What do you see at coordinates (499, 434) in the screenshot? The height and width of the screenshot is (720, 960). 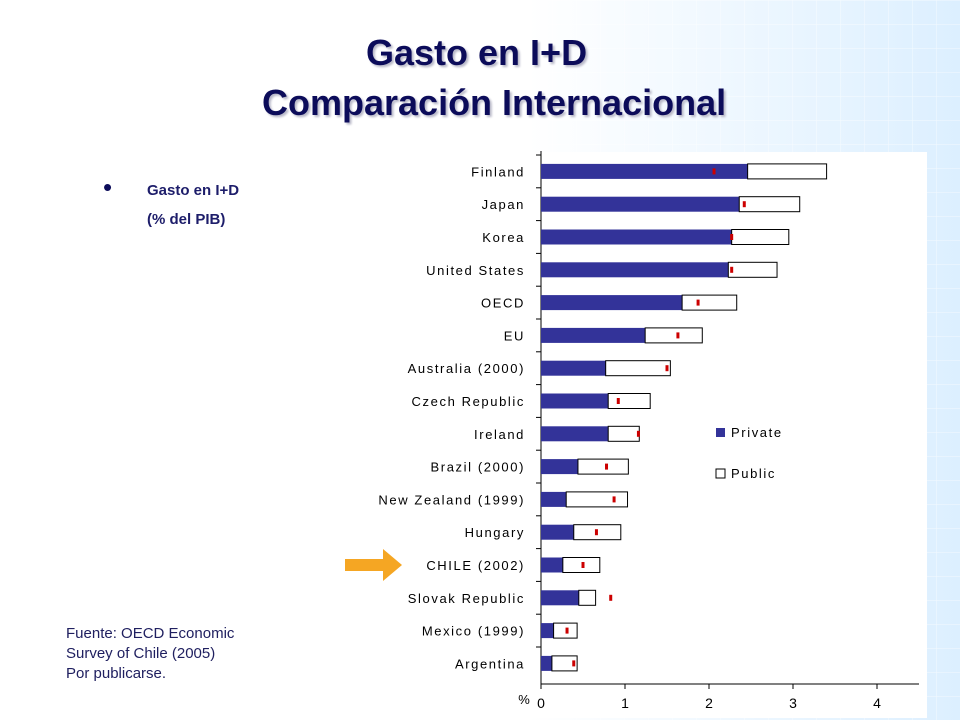 I see `y-tick-label: Ireland` at bounding box center [499, 434].